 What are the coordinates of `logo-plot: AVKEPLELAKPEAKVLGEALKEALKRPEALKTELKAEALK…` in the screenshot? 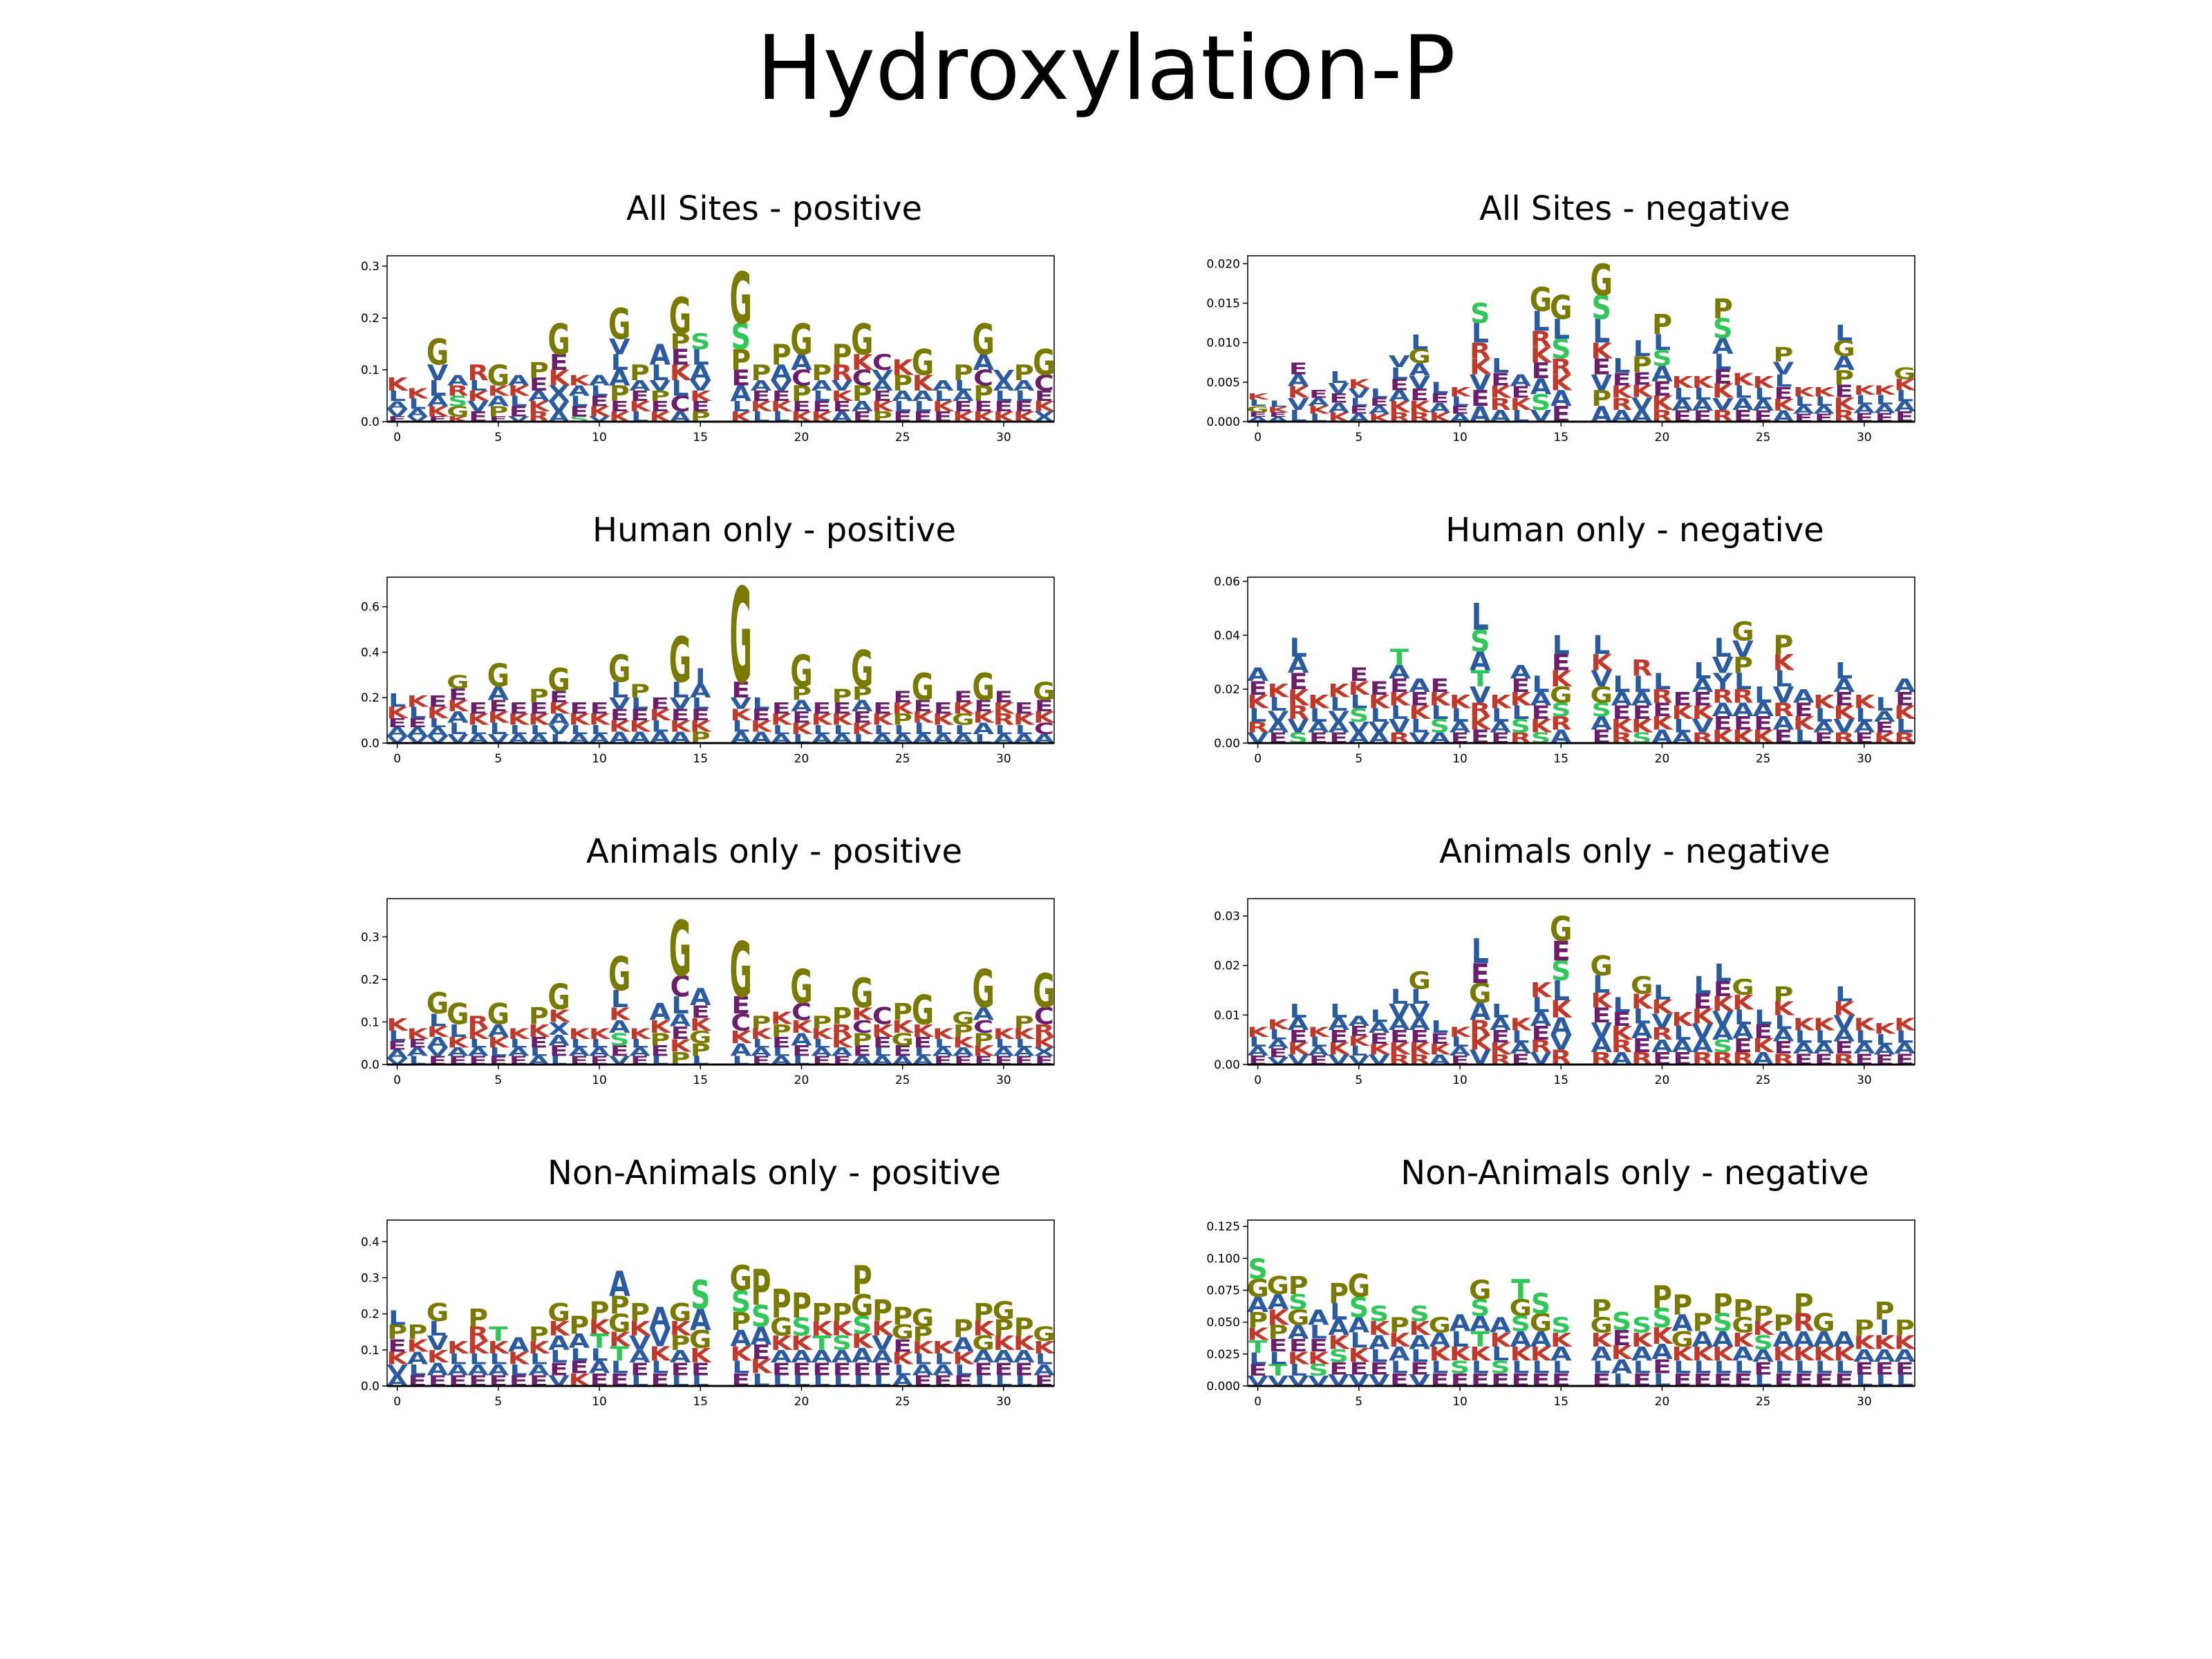 It's located at (709, 1314).